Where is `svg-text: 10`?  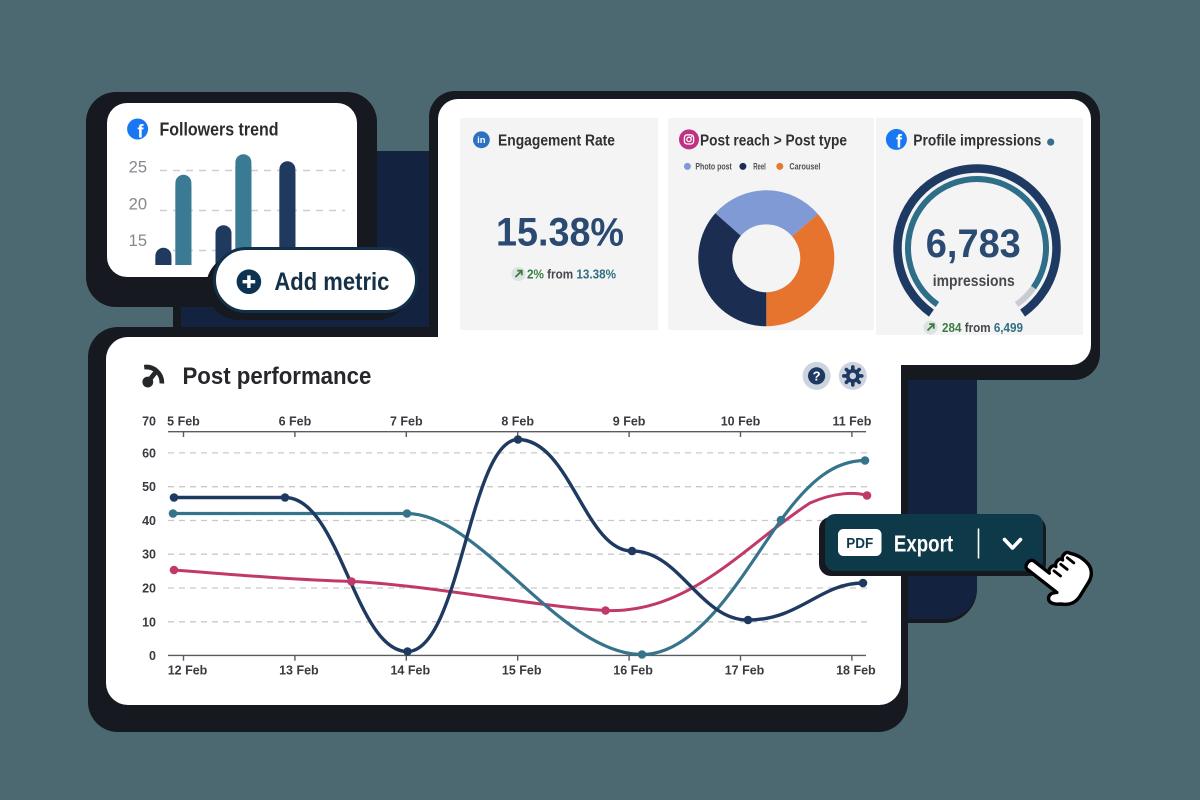
svg-text: 10 is located at coordinates (149, 622).